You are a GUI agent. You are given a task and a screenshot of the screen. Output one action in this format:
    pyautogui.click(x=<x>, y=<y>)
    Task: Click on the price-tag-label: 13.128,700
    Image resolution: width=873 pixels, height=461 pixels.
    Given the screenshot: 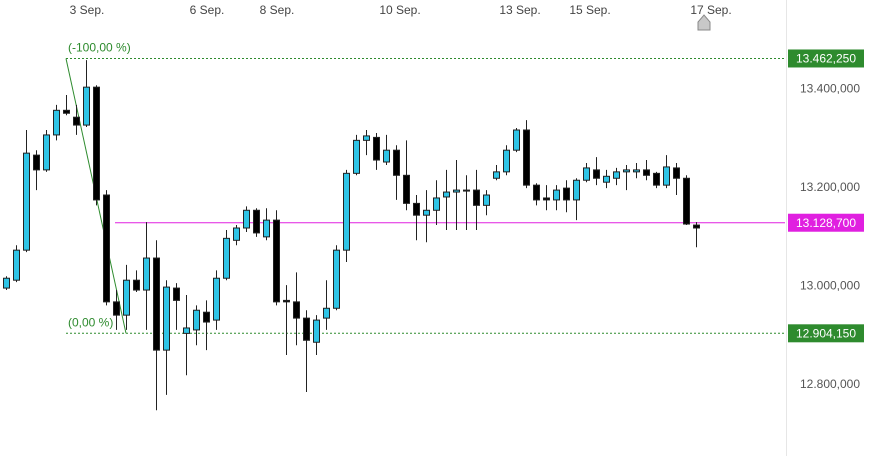 What is the action you would take?
    pyautogui.click(x=826, y=223)
    